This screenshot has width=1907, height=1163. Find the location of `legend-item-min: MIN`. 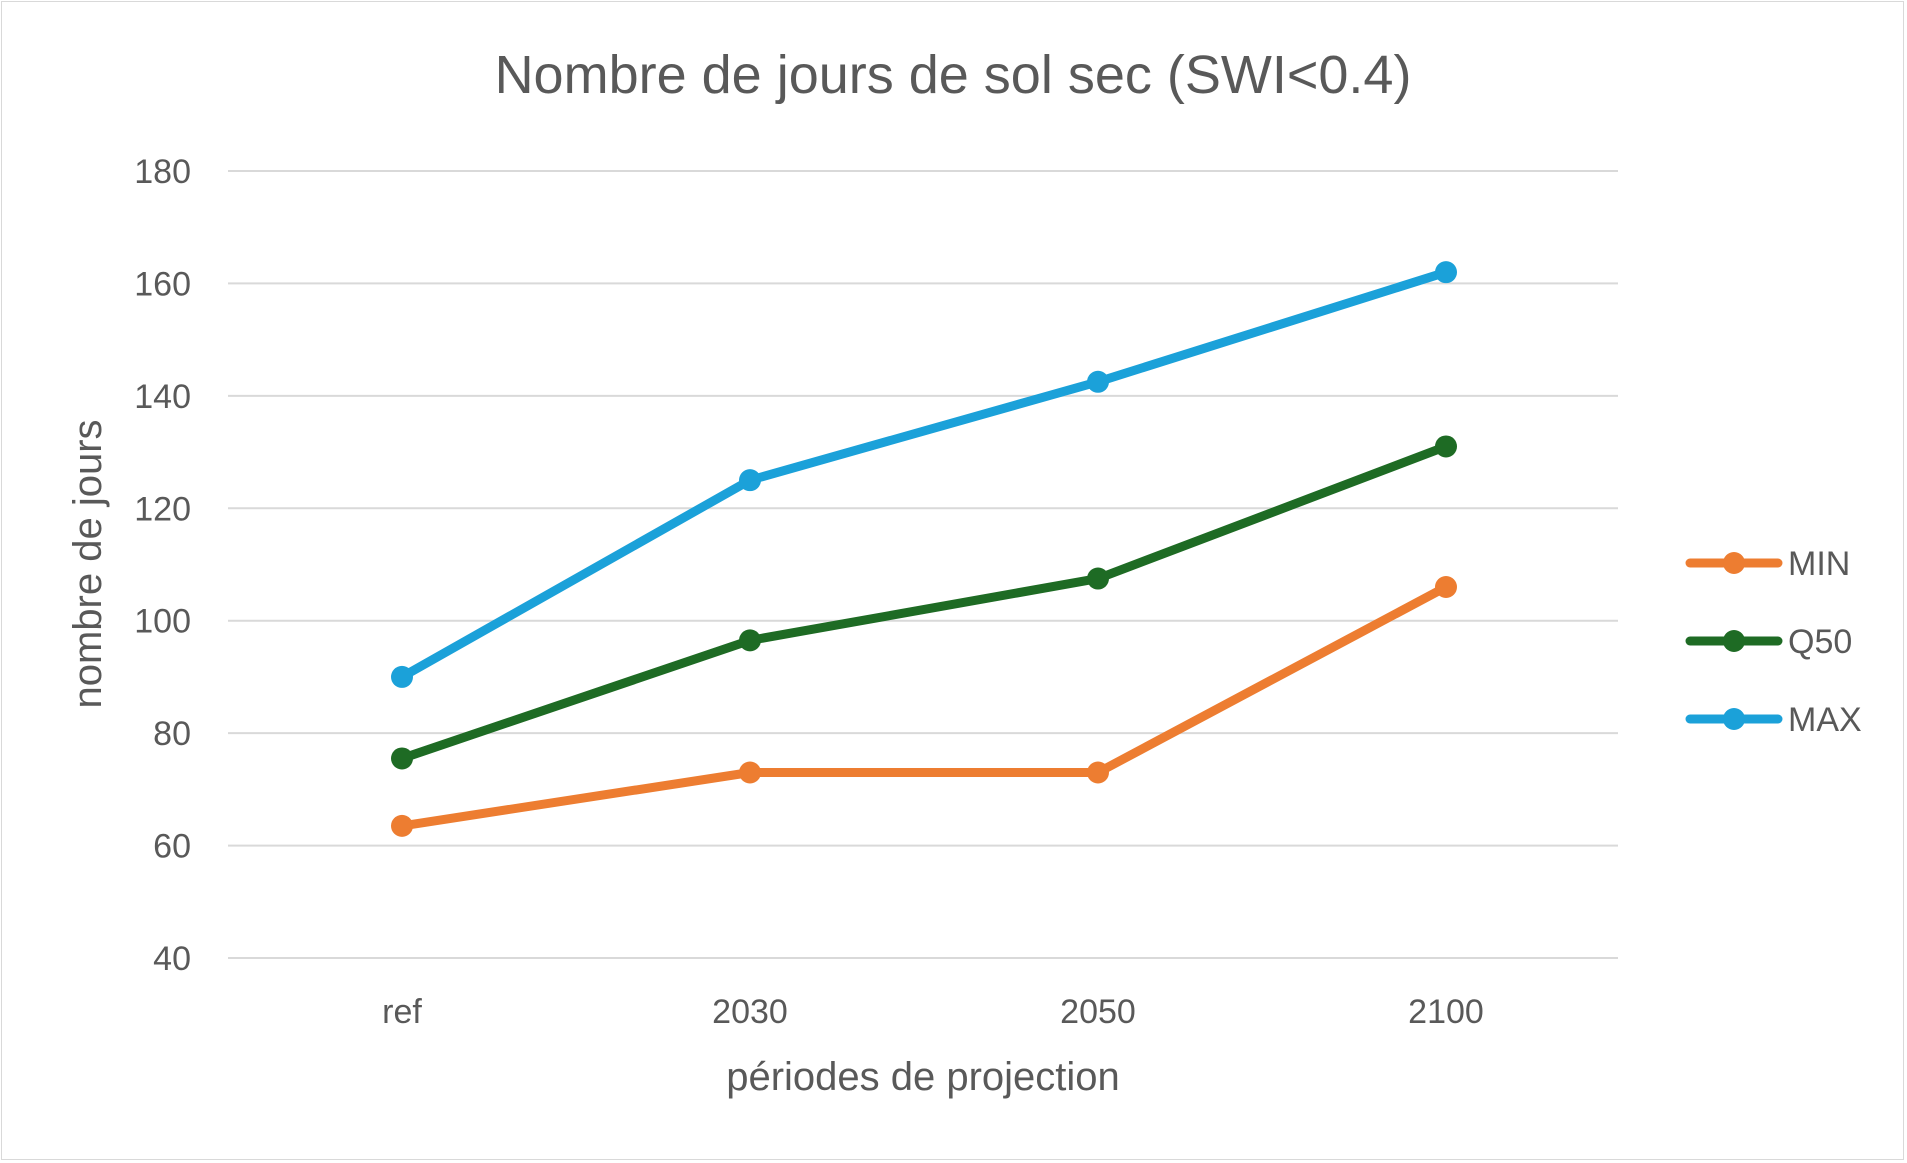

legend-item-min: MIN is located at coordinates (1767, 564).